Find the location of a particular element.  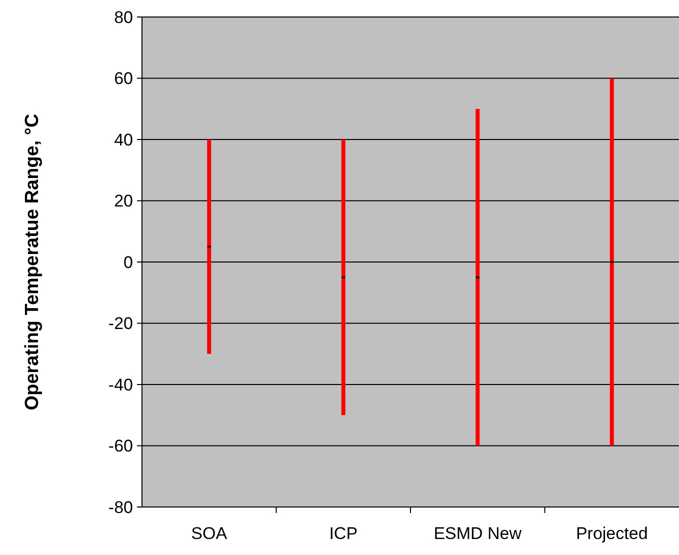

y-tick-label: -80 is located at coordinates (120, 507).